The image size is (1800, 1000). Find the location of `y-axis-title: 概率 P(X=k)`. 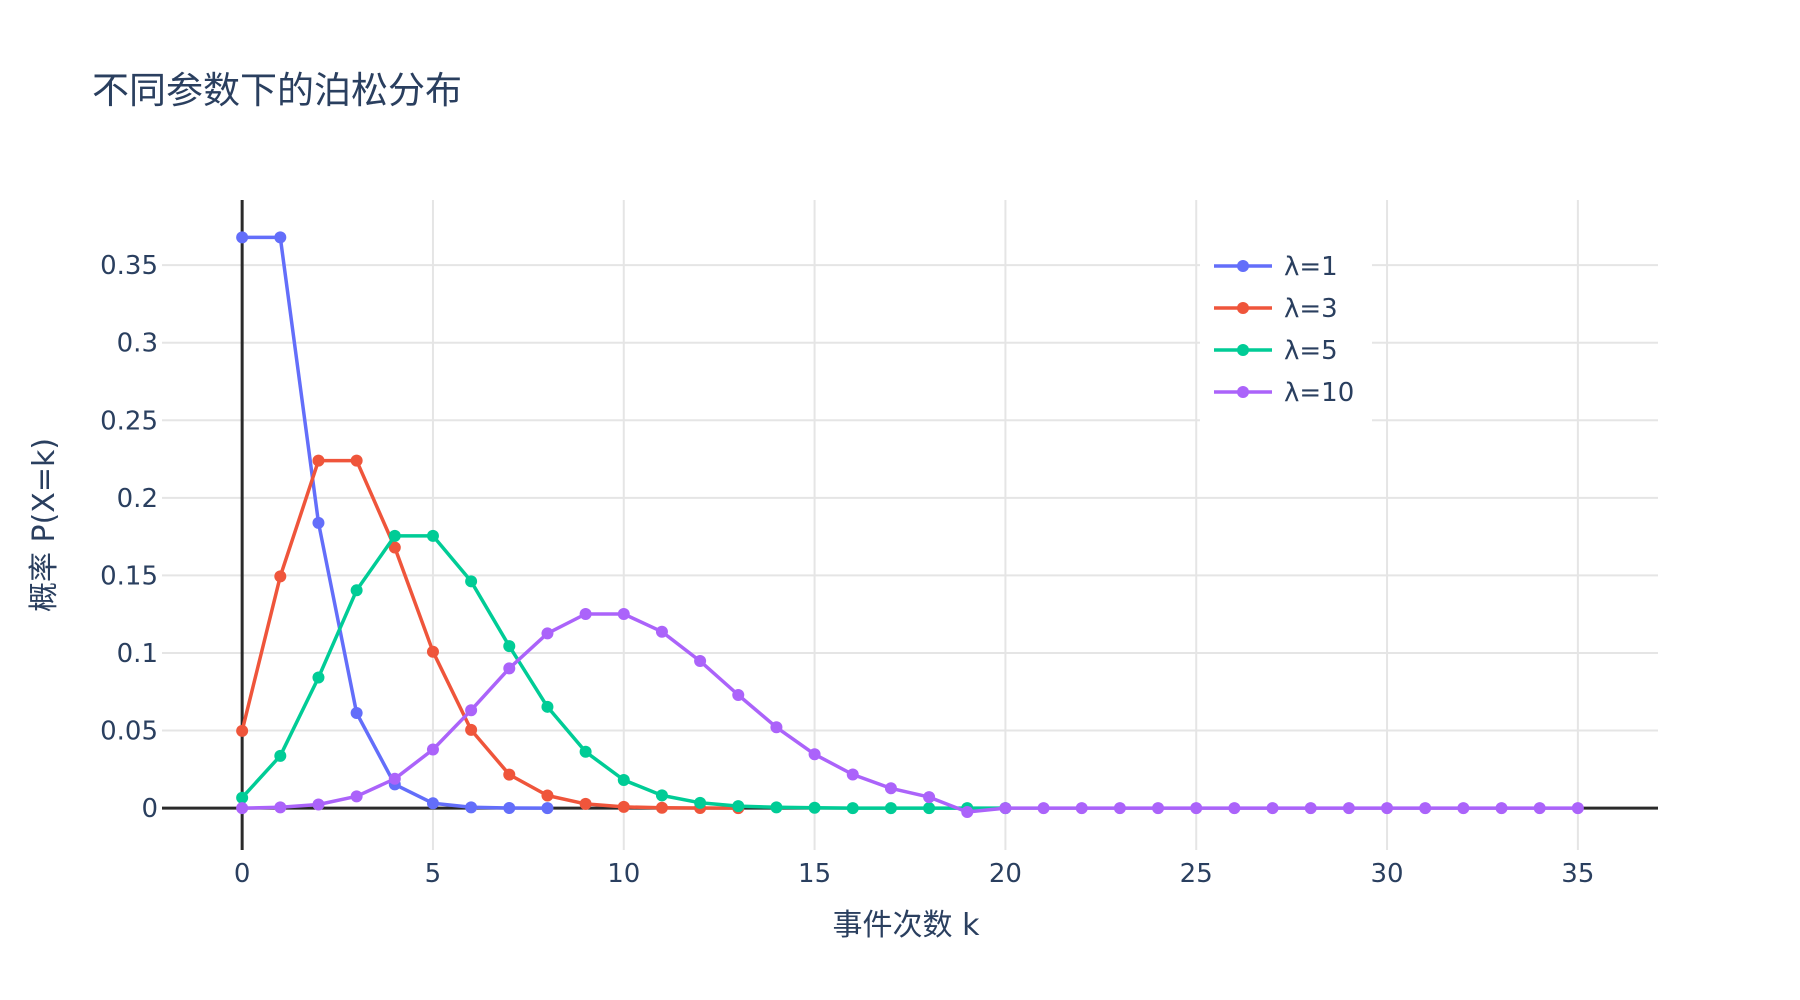

y-axis-title: 概率 P(X=k) is located at coordinates (44, 525).